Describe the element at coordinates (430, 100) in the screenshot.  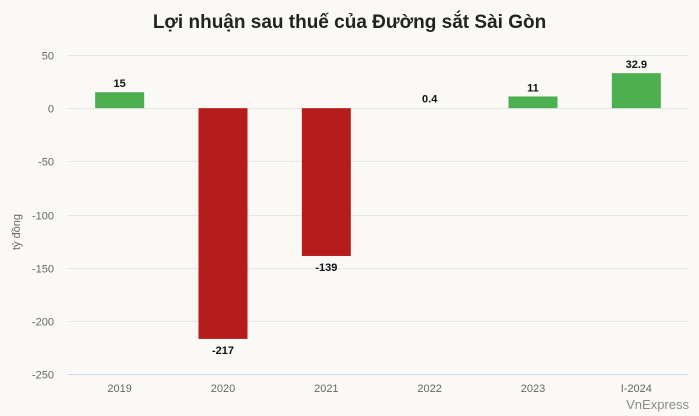
I see `data-label: 0.4` at that location.